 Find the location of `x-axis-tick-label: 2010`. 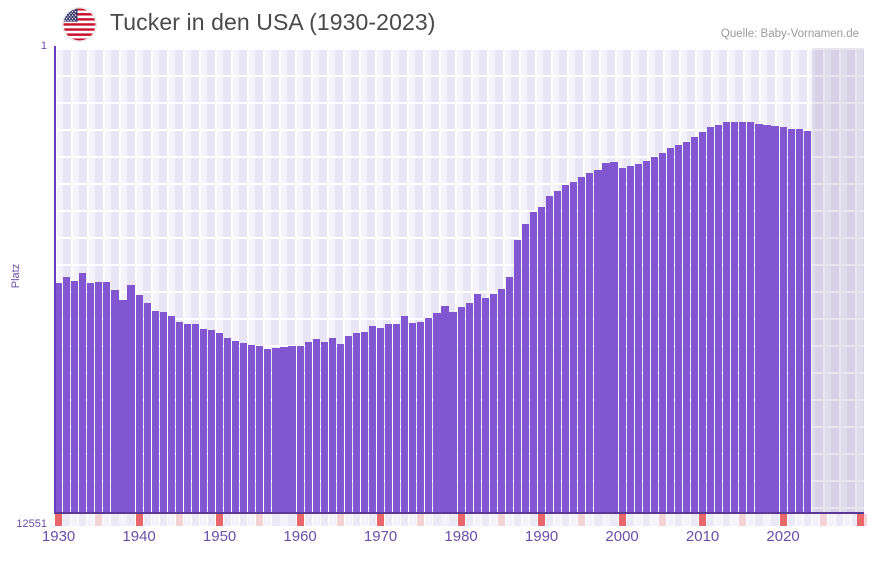

x-axis-tick-label: 2010 is located at coordinates (702, 536).